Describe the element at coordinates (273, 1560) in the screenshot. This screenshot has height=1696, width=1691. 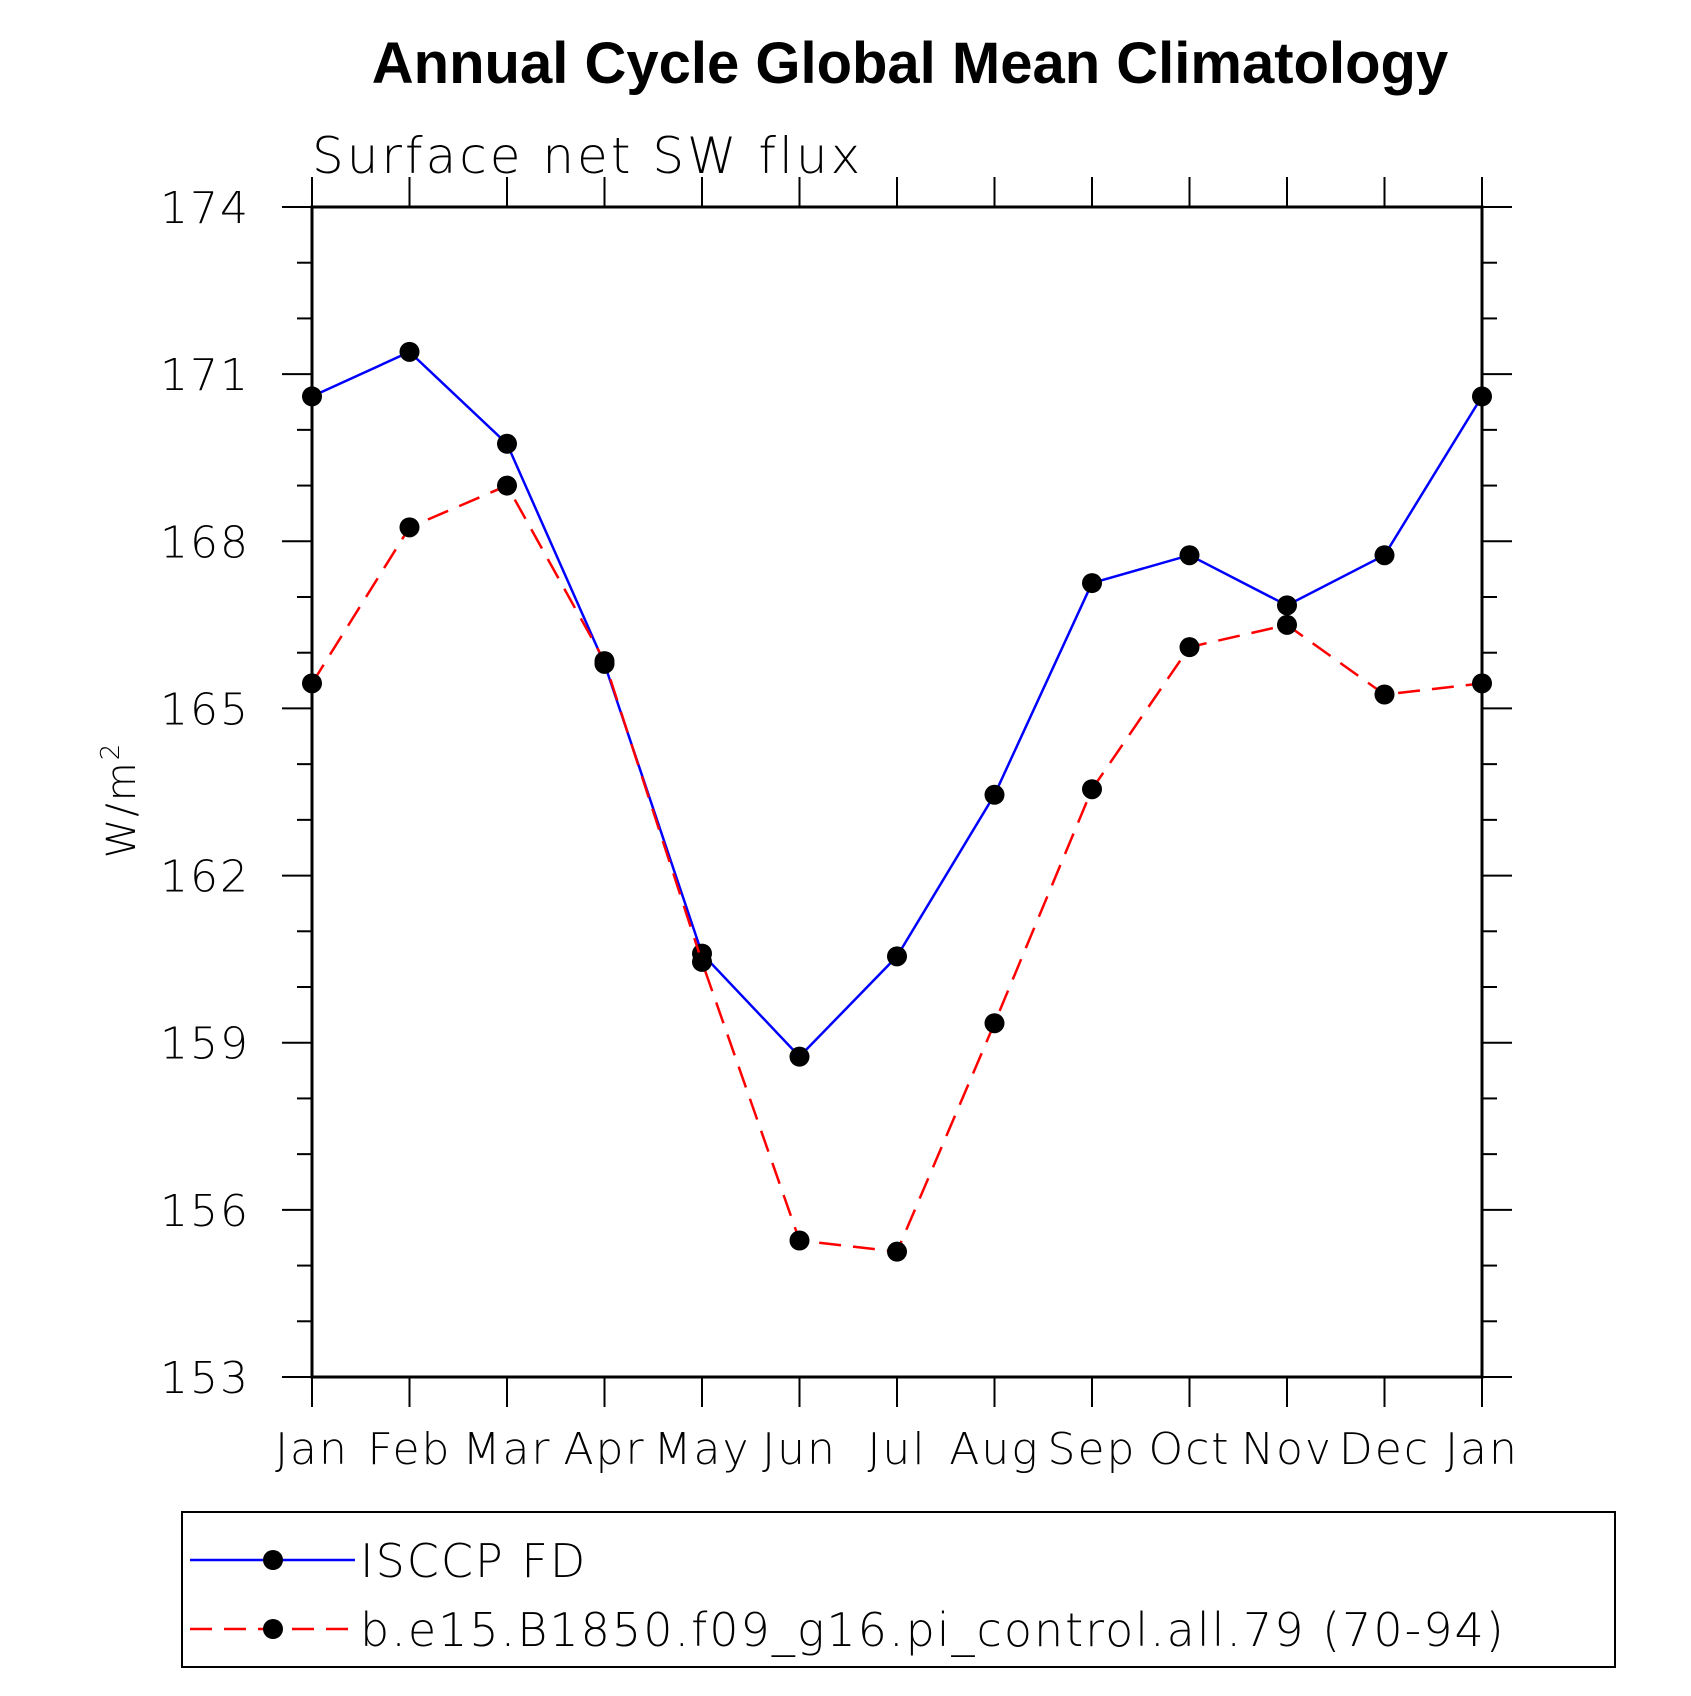
I see `legend-marker-isccp` at that location.